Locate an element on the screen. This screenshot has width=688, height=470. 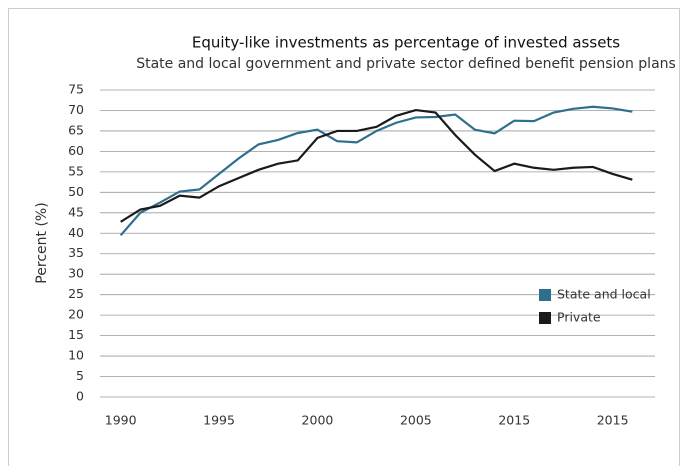
y-axis-label: Percent (%) is located at coordinates (42, 242).